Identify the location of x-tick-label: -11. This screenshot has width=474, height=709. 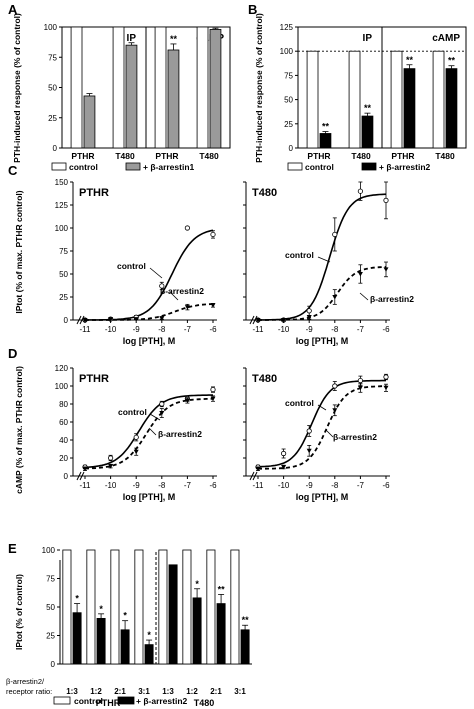
(86, 329).